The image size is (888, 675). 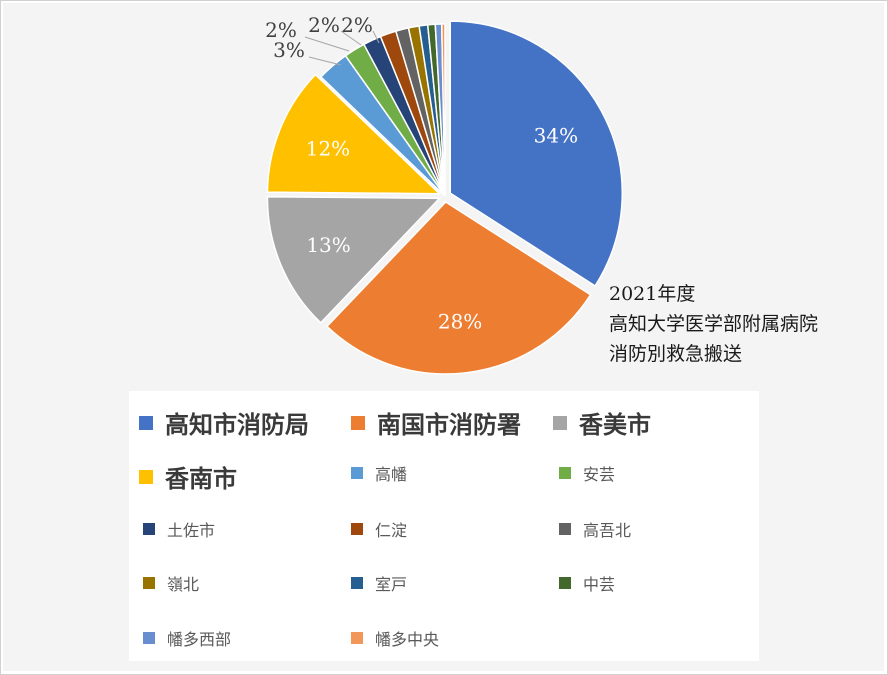 What do you see at coordinates (391, 530) in the screenshot?
I see `legend-label: 仁淀` at bounding box center [391, 530].